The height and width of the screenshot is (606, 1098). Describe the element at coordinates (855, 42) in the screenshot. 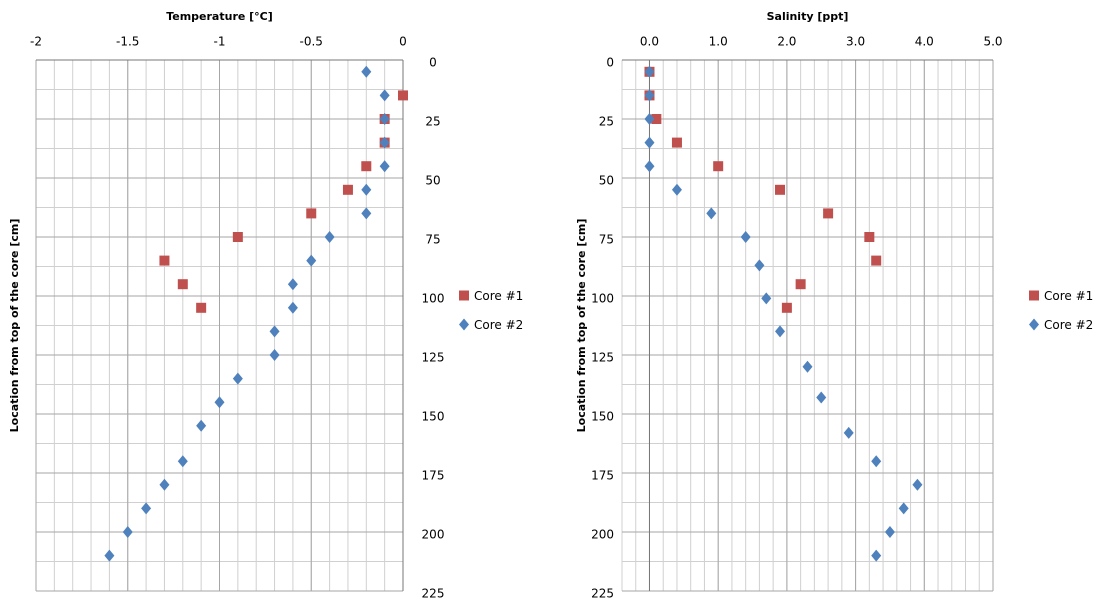

I see `x-tick-label: 3.0` at that location.